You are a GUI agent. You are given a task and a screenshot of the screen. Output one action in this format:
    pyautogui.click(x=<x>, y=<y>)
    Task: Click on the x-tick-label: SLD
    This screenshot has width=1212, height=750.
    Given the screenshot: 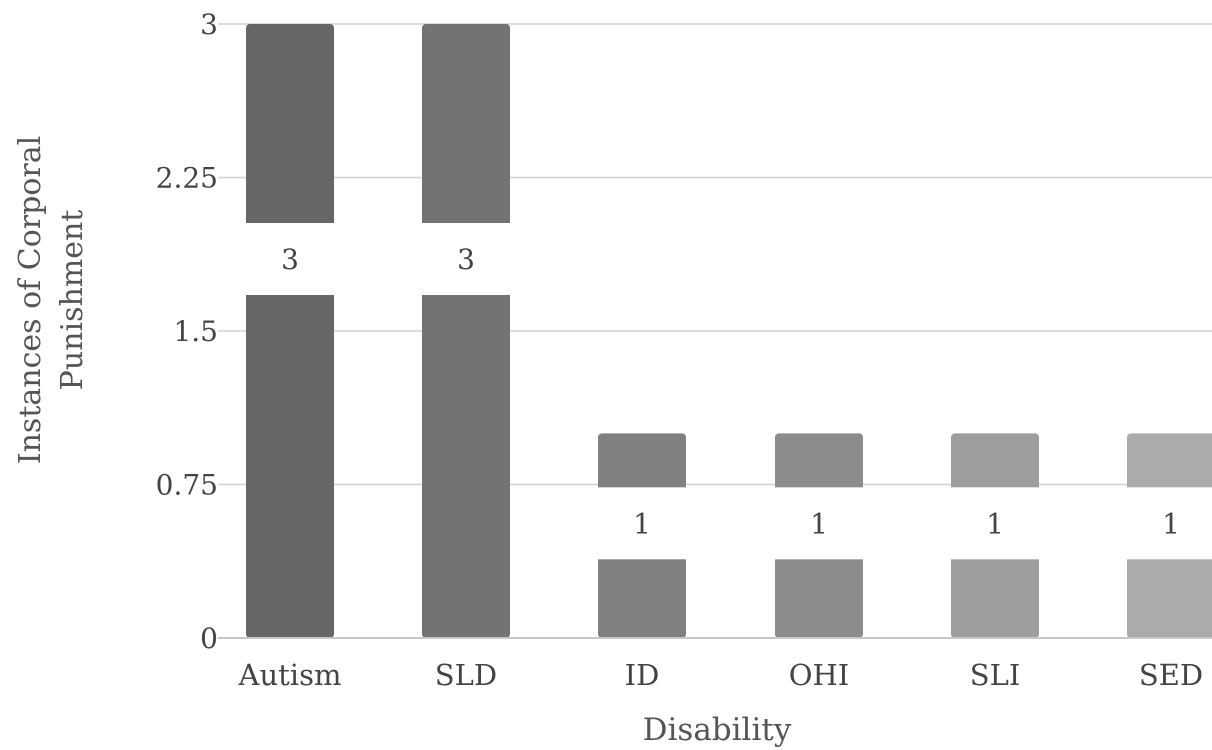 What is the action you would take?
    pyautogui.click(x=466, y=675)
    